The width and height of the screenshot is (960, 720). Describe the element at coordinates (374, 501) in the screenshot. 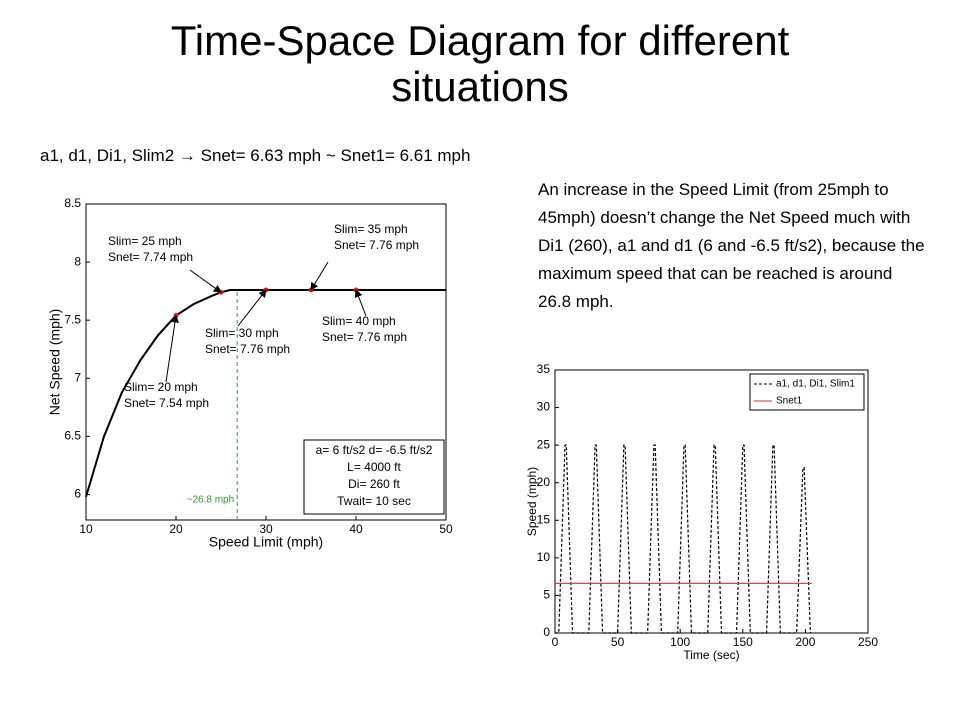

I see `info-line: Twait= 10 sec` at that location.